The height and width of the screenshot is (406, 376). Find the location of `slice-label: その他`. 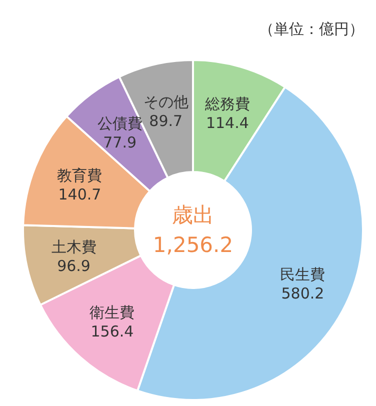

slice-label: その他 is located at coordinates (165, 102).